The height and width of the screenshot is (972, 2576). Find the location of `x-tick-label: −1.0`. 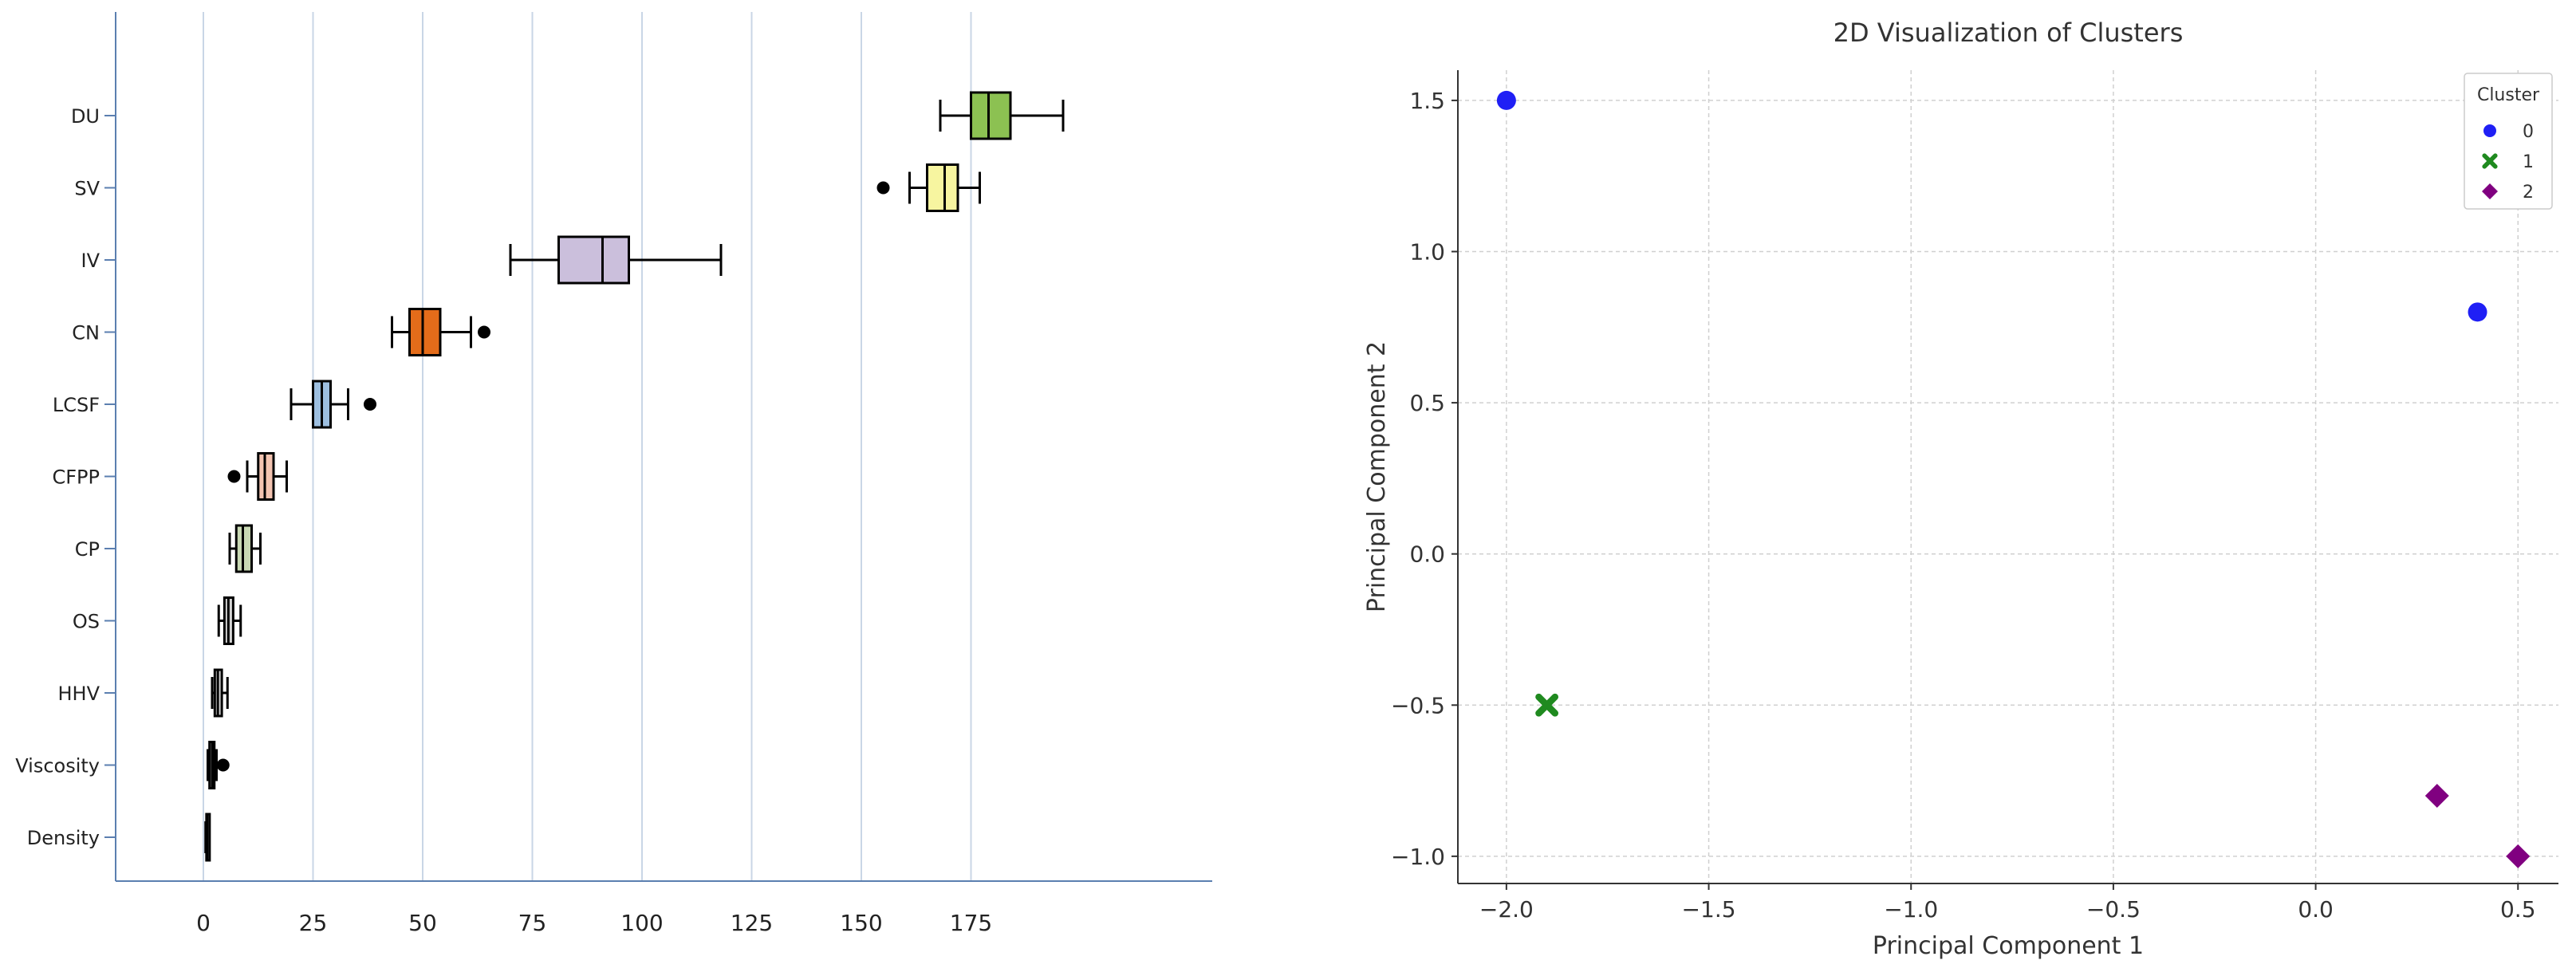

x-tick-label: −1.0 is located at coordinates (1911, 910).